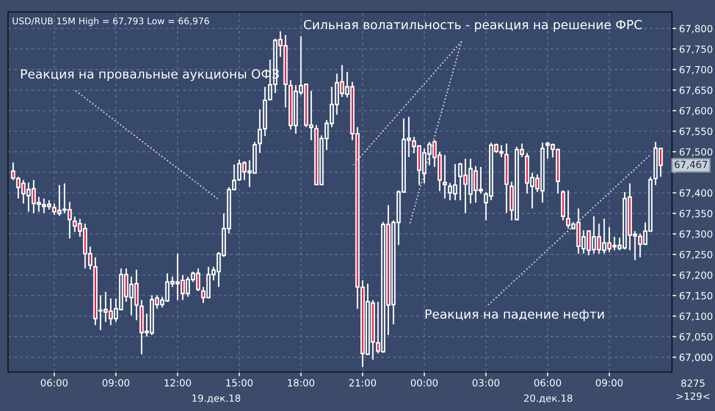 Image resolution: width=715 pixels, height=411 pixels. What do you see at coordinates (696, 275) in the screenshot?
I see `y-tick-label: 67,200` at bounding box center [696, 275].